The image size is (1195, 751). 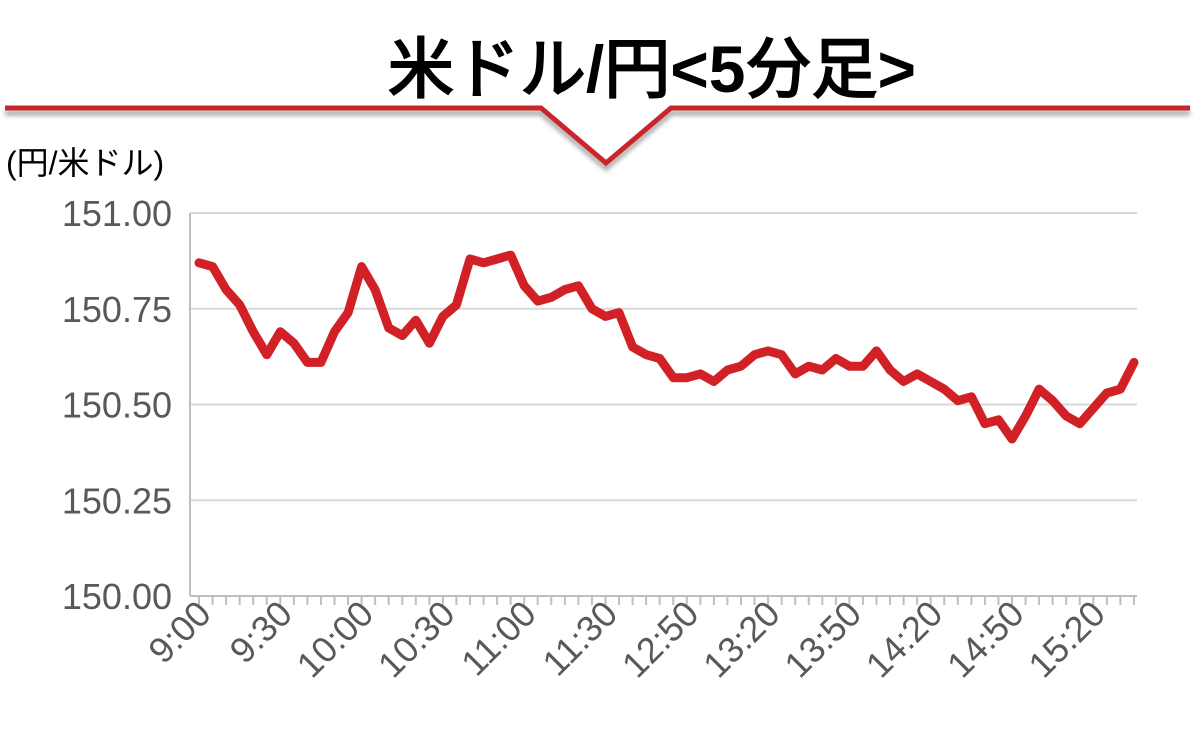 I want to click on y-tick-label: 150.50, so click(x=117, y=405).